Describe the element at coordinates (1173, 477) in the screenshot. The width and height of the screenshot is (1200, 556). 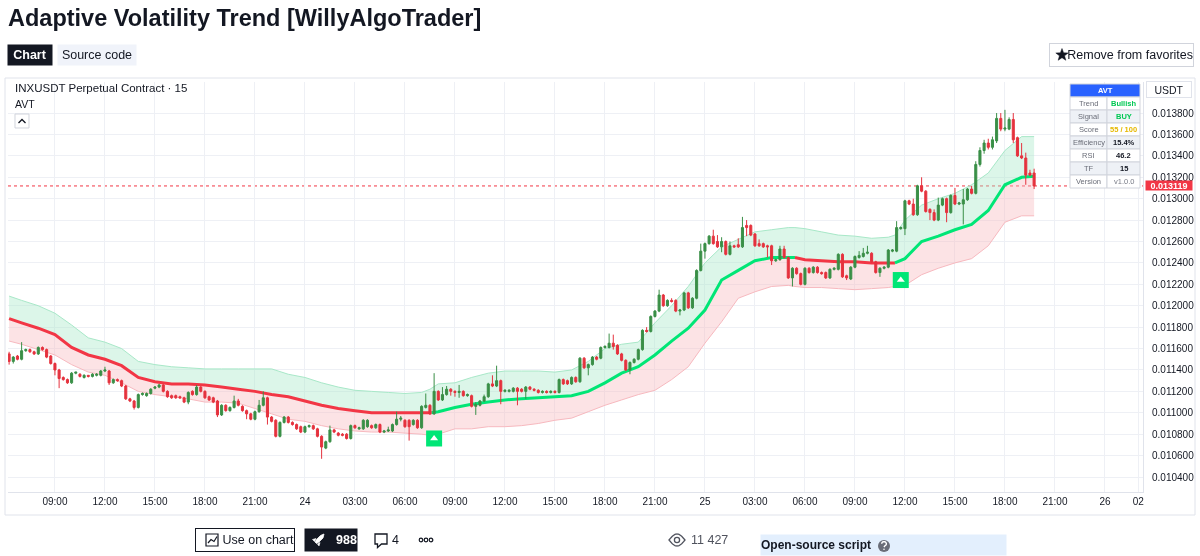
I see `y-tick-label: 0.010400` at that location.